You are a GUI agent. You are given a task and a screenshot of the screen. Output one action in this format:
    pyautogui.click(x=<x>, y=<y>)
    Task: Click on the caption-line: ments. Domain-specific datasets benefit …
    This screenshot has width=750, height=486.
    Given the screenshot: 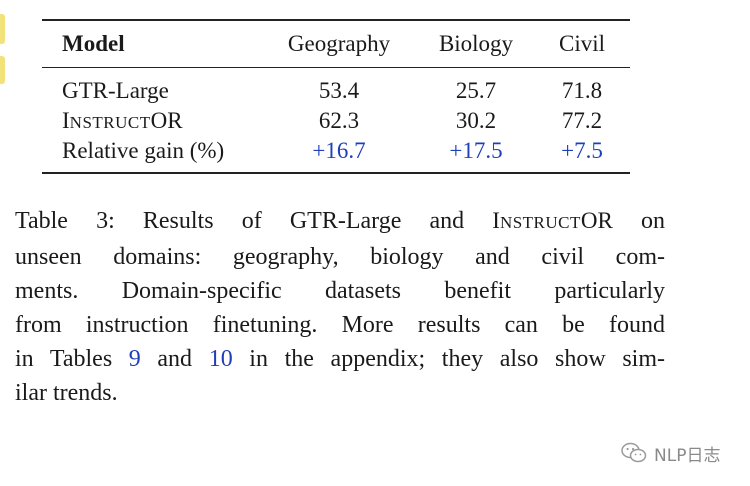 What is the action you would take?
    pyautogui.click(x=340, y=291)
    